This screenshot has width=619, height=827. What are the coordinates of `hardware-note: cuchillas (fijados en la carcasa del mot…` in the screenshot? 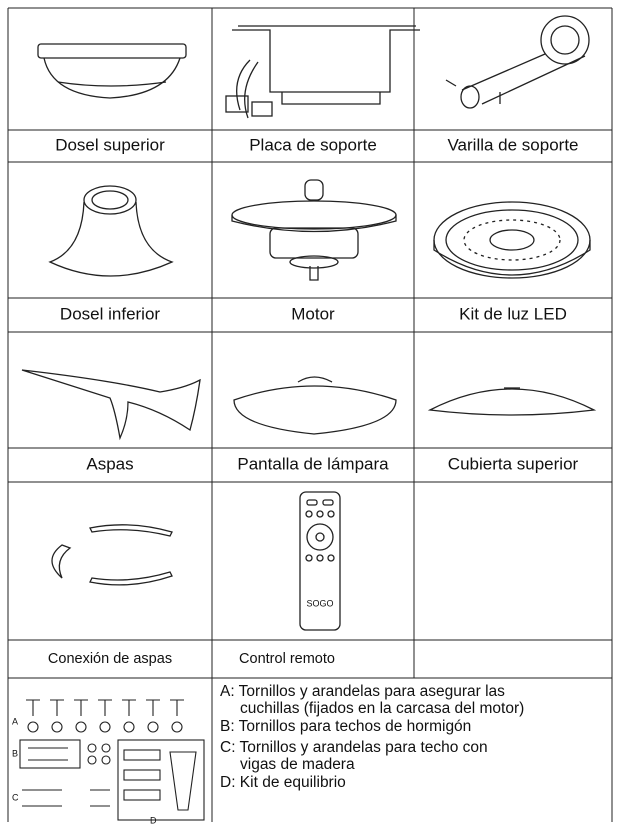 It's located at (382, 708).